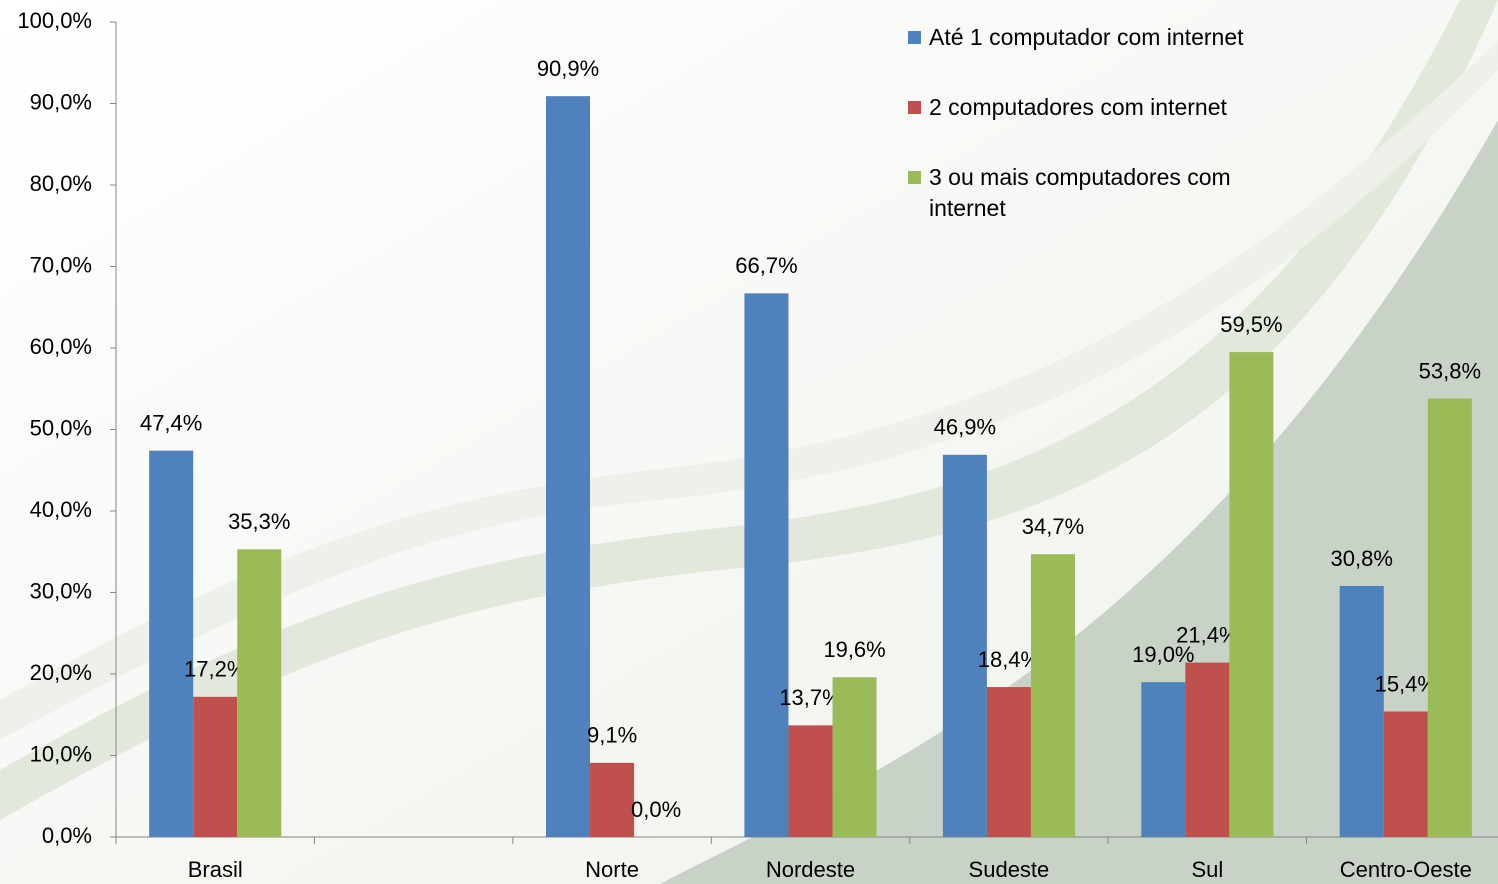 Image resolution: width=1498 pixels, height=884 pixels. Describe the element at coordinates (61, 101) in the screenshot. I see `y-tick-label: 90,0%` at that location.